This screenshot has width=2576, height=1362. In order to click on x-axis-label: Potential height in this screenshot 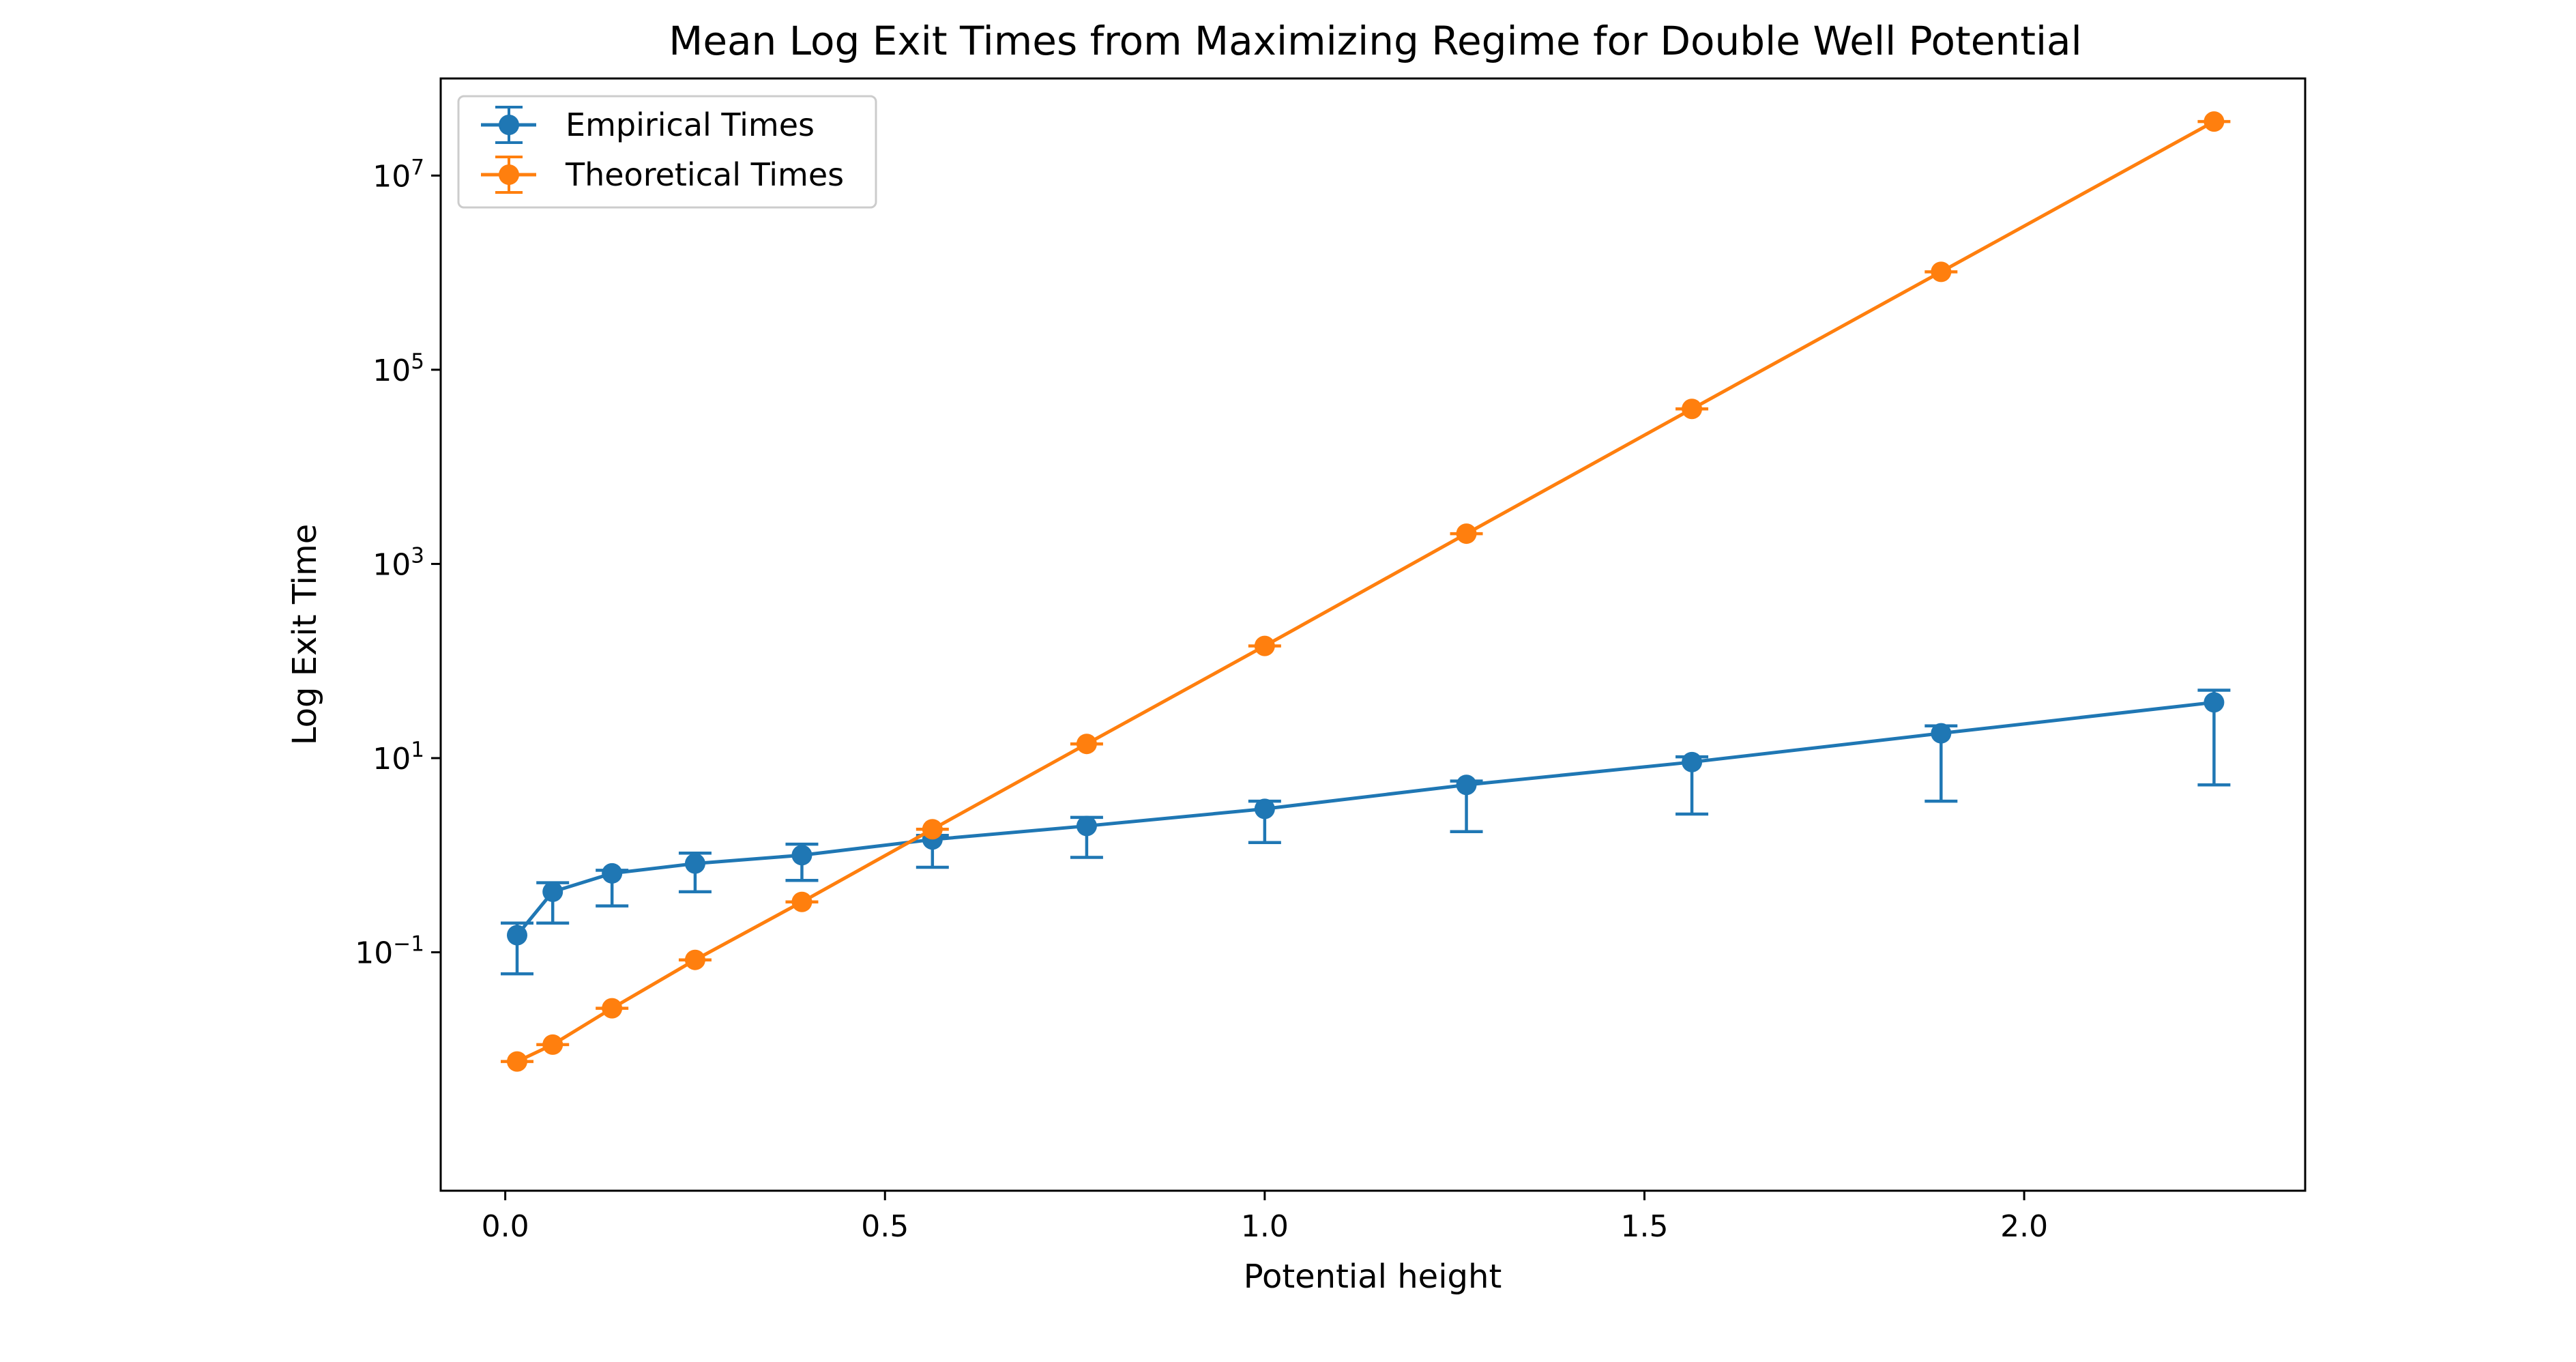, I will do `click(1373, 1277)`.